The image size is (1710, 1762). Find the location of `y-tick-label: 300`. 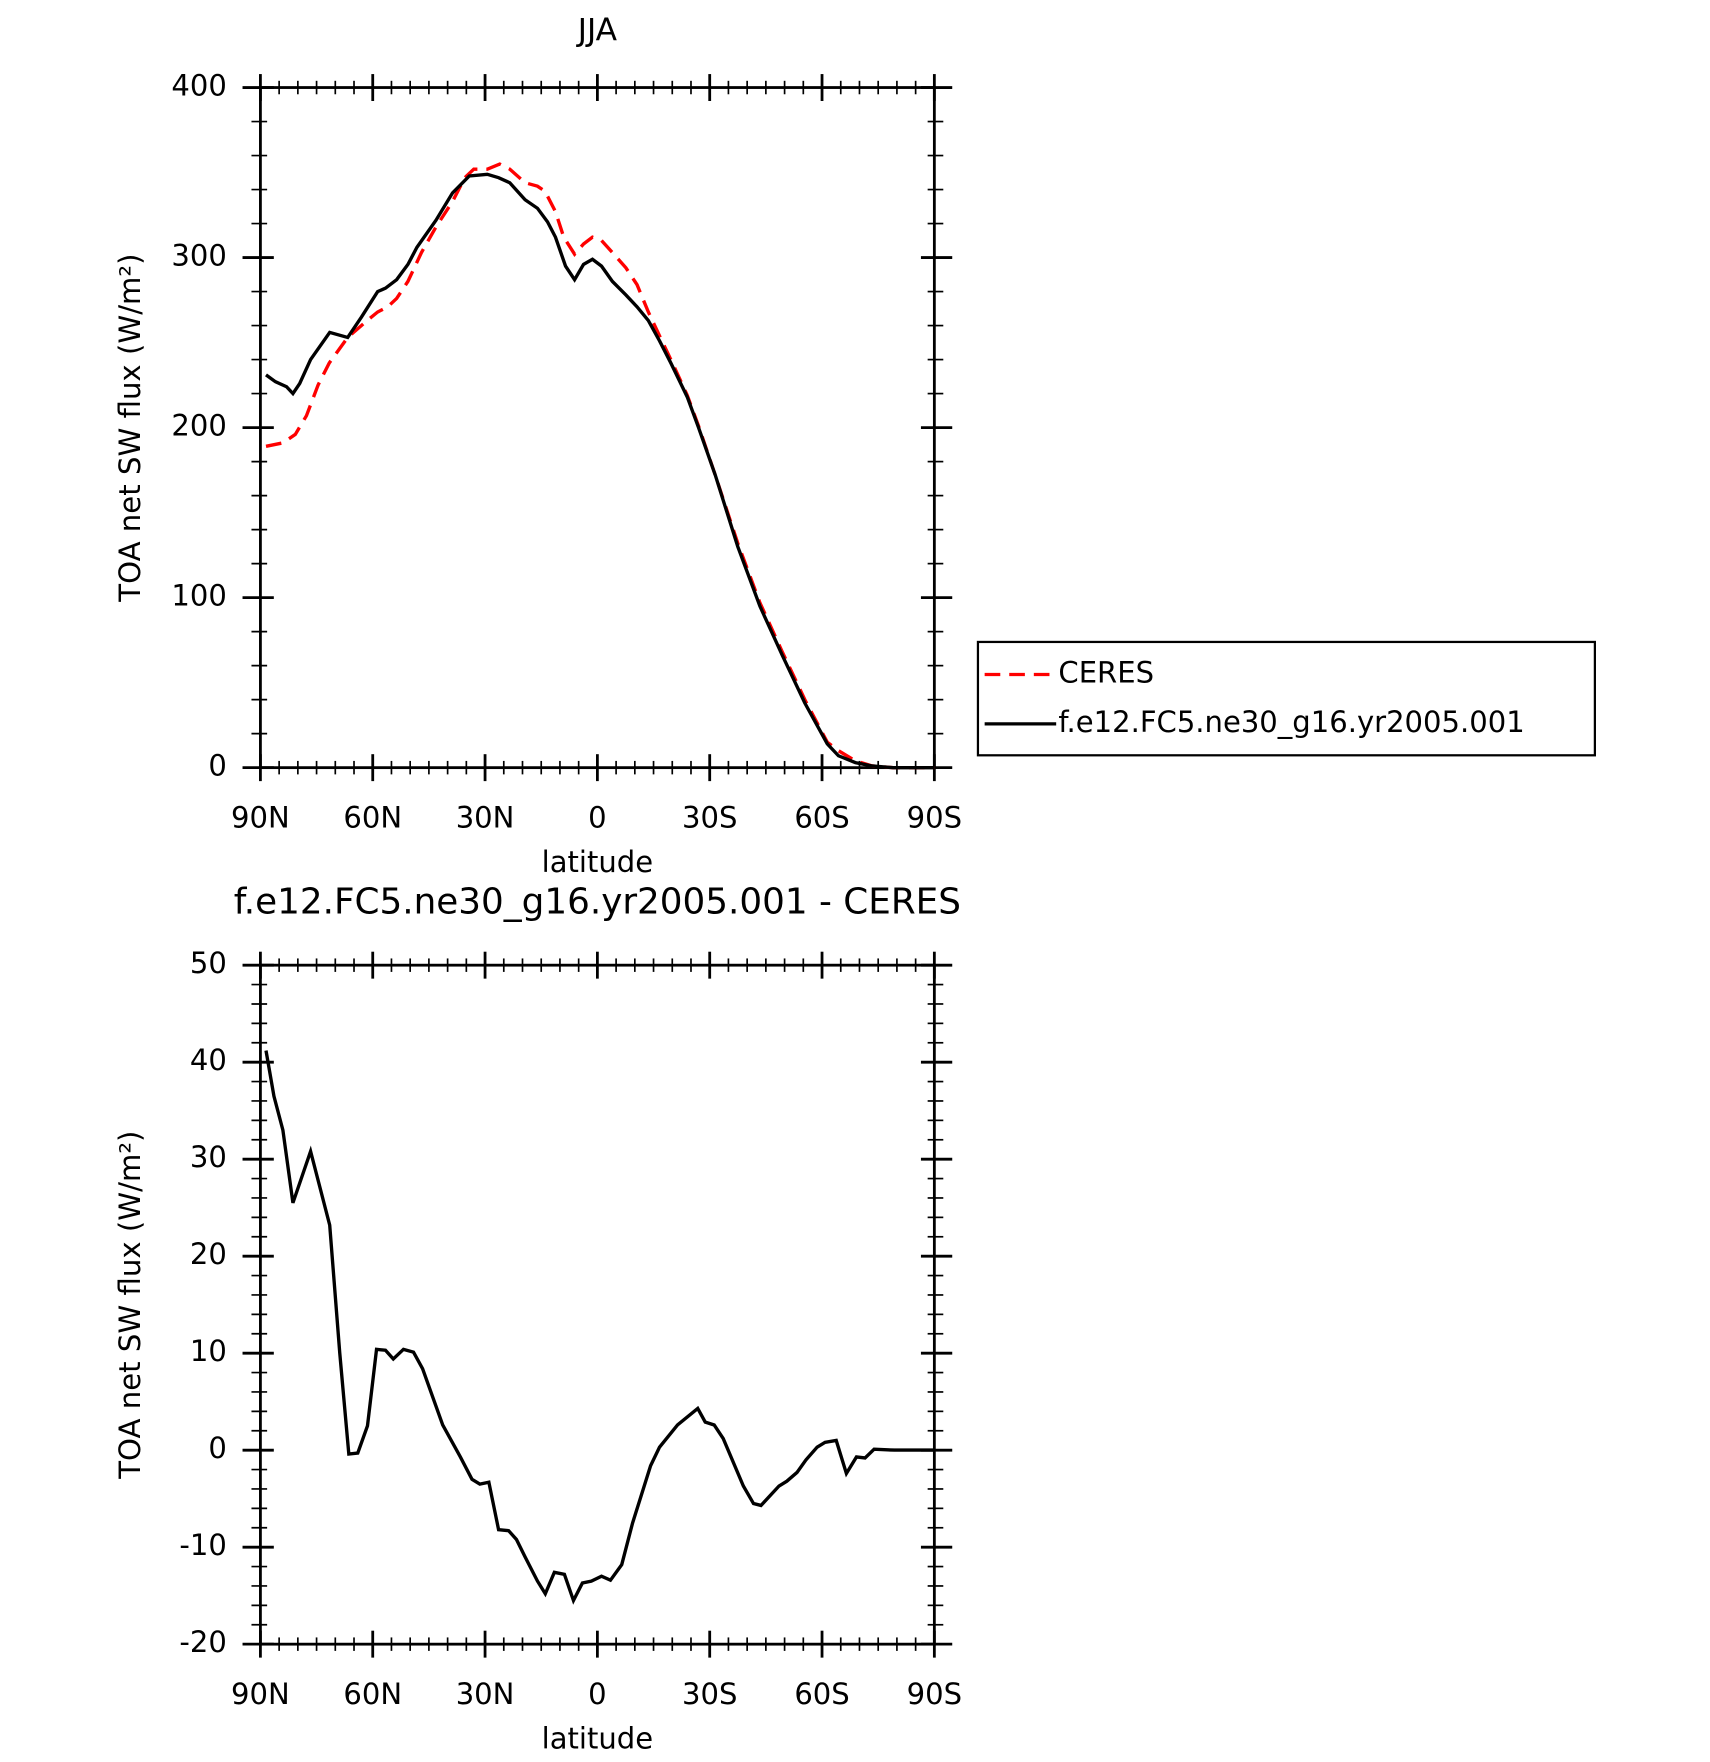

y-tick-label: 300 is located at coordinates (198, 256).